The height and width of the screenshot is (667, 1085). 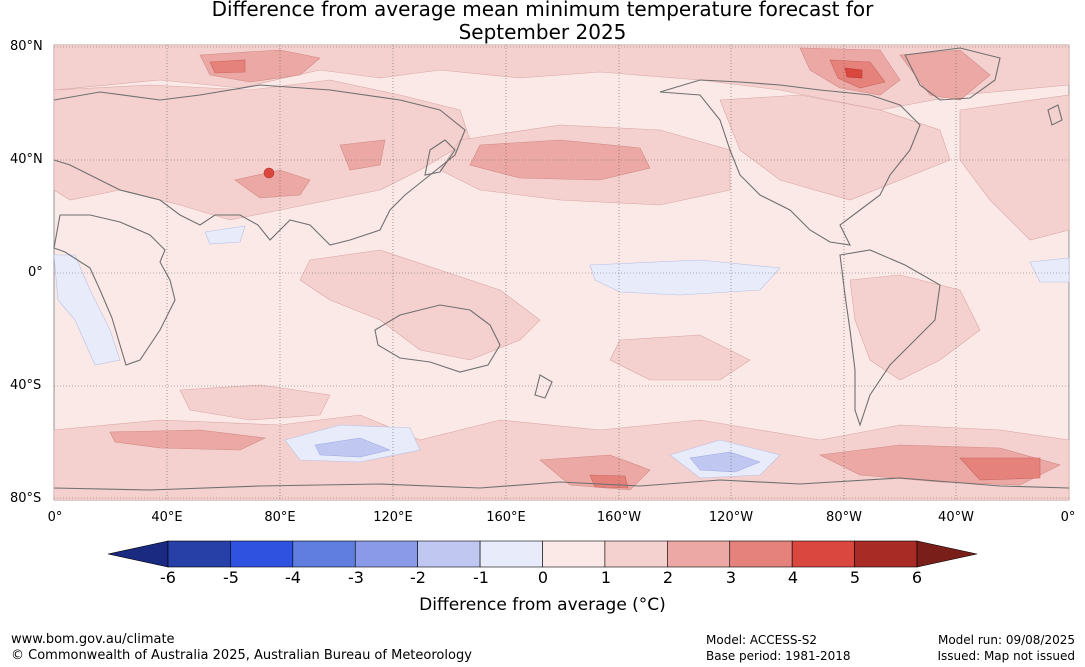 I want to click on colorbar-tick-label: 5, so click(x=855, y=577).